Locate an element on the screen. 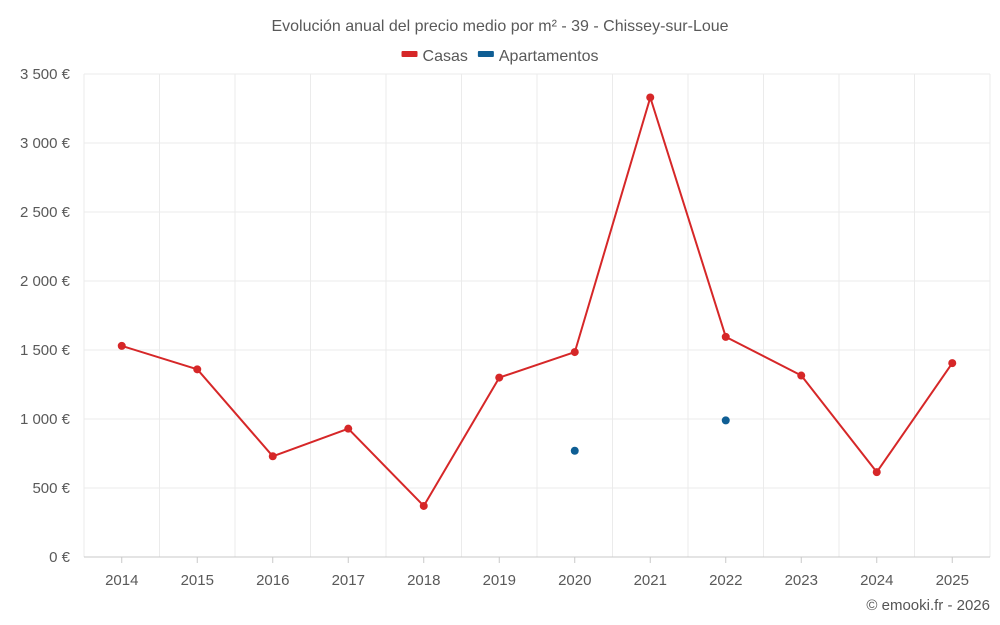  data-point-casas-2017 is located at coordinates (348, 428).